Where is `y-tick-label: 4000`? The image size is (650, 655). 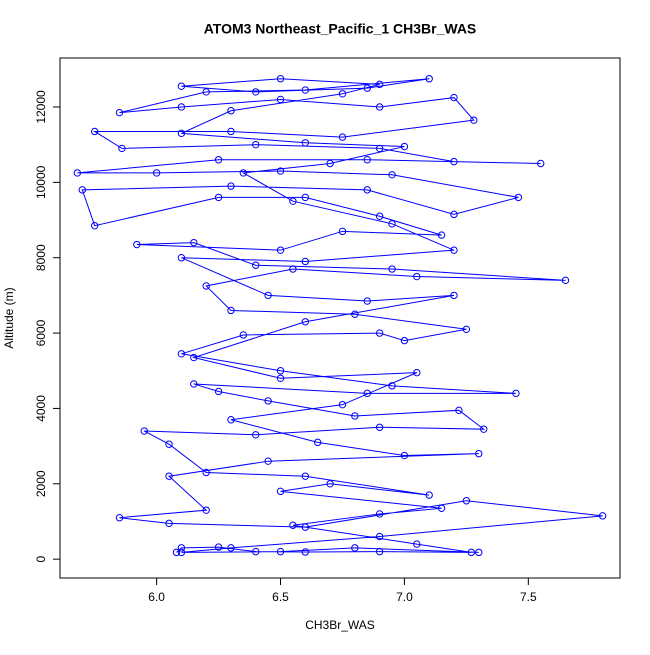
y-tick-label: 4000 is located at coordinates (41, 408).